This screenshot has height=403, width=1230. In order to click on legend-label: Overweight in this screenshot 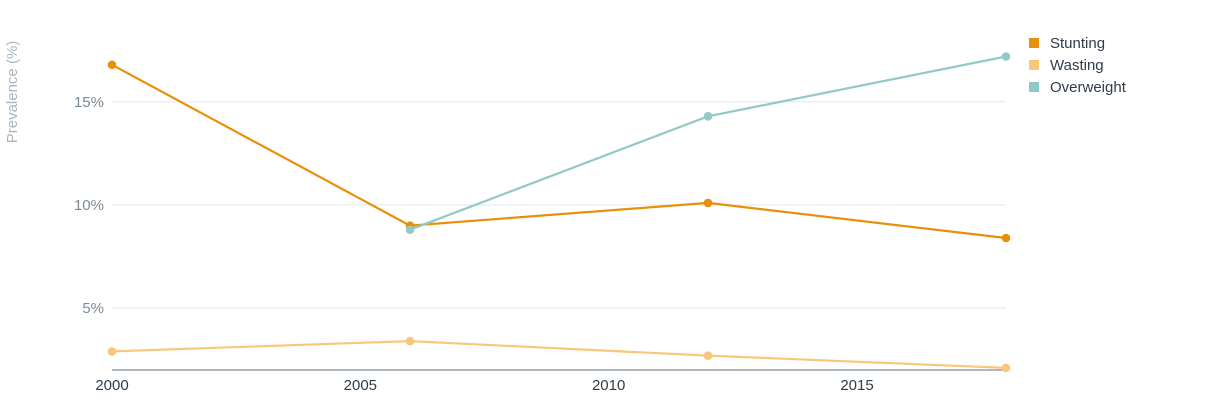, I will do `click(1088, 87)`.